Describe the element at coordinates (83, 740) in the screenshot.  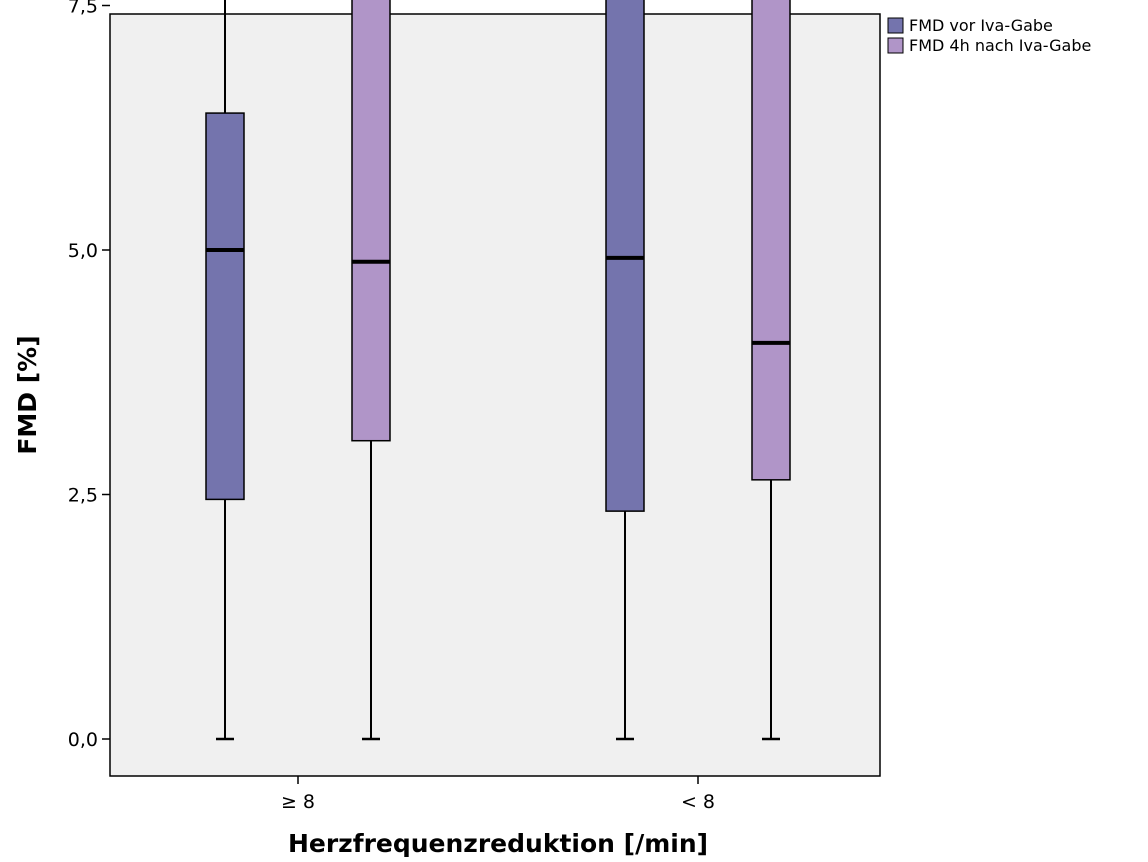
I see `y-tick-label: 0,0` at that location.